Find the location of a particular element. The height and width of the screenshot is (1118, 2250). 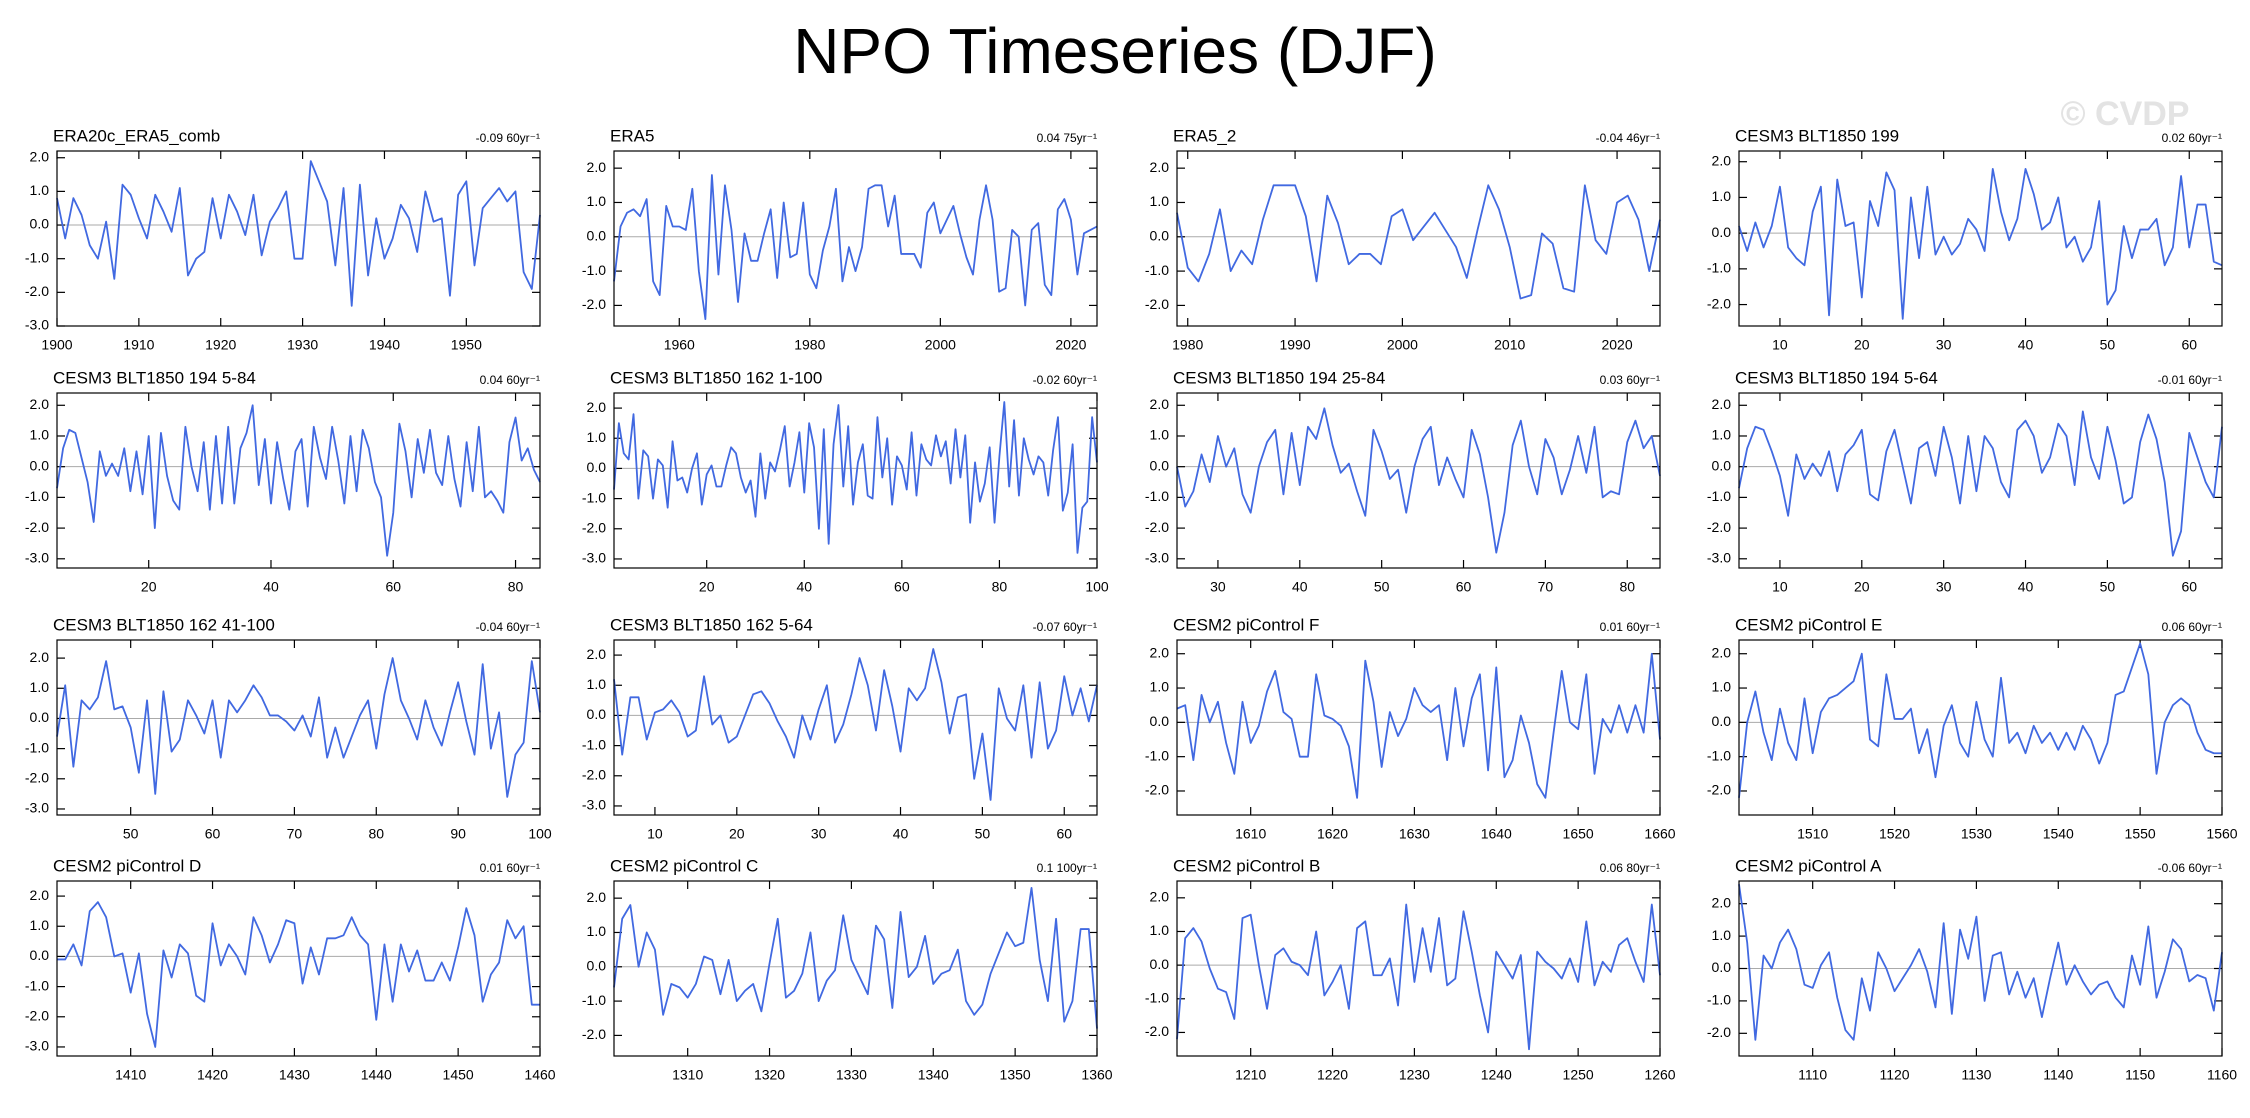

panel-title: CESM3 BLT1850 199 is located at coordinates (1817, 135).